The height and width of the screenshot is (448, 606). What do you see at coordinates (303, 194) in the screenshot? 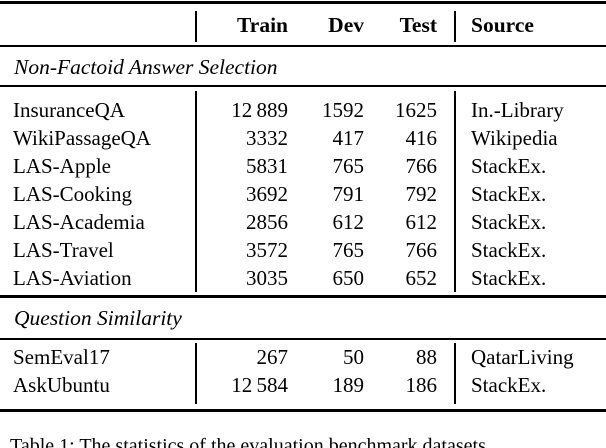
I see `table-row: LAS-Cooking 3692 791 792 StackEx.` at bounding box center [303, 194].